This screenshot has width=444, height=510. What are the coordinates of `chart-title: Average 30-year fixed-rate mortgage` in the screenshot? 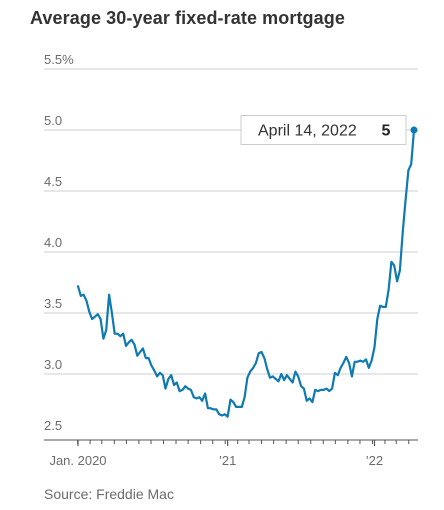 It's located at (187, 18).